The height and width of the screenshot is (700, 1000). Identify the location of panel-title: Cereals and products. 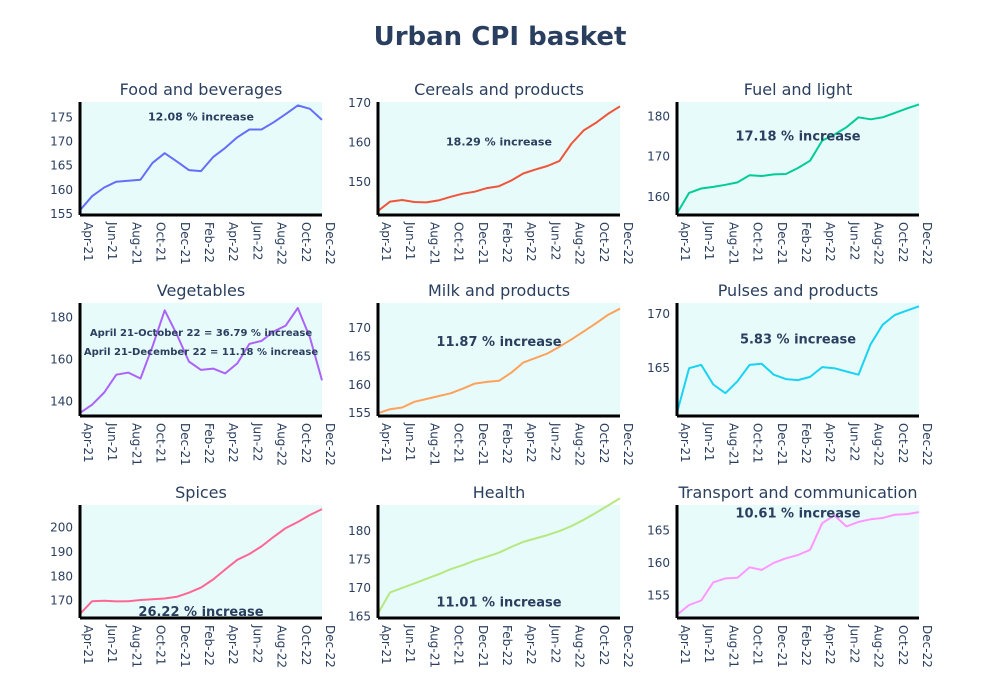
(499, 89).